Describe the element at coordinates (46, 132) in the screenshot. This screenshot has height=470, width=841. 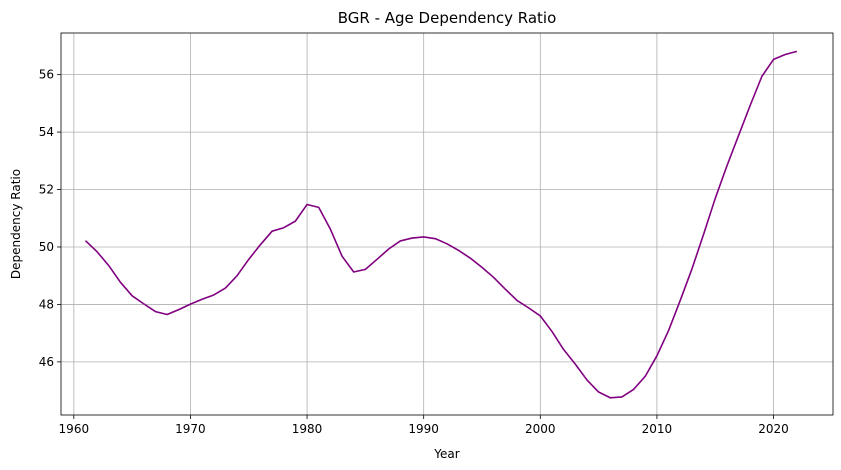
I see `y-tick-label: 54` at that location.